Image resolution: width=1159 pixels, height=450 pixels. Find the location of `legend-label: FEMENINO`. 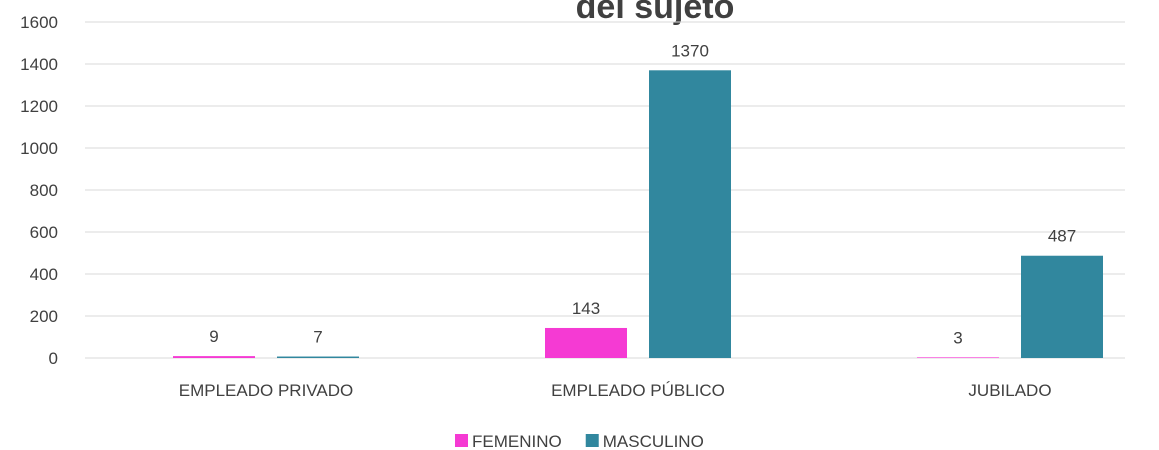

legend-label: FEMENINO is located at coordinates (517, 441).